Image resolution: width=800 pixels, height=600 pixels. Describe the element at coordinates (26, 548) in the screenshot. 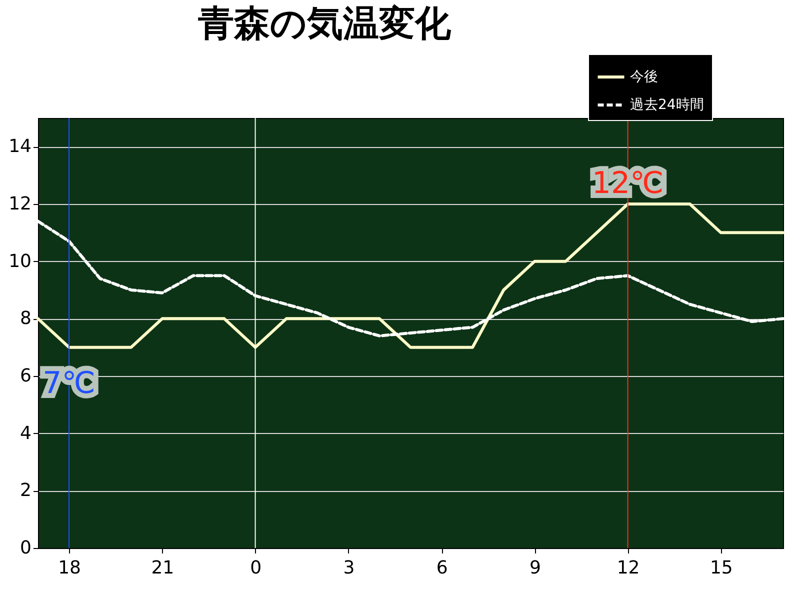

I see `y-tick-label: 0` at that location.